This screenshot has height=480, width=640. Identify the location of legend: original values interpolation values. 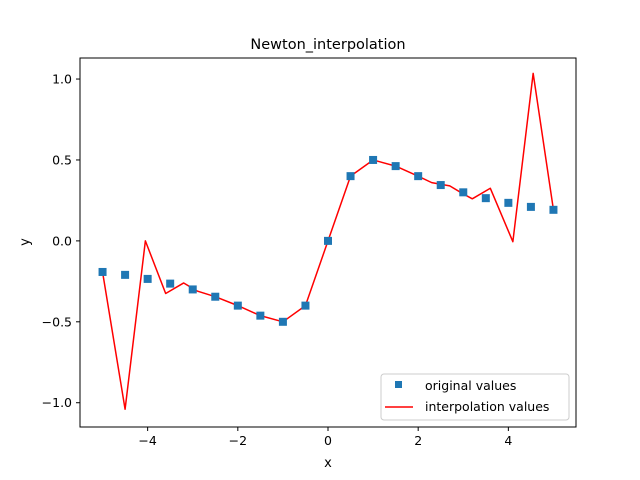
(475, 397).